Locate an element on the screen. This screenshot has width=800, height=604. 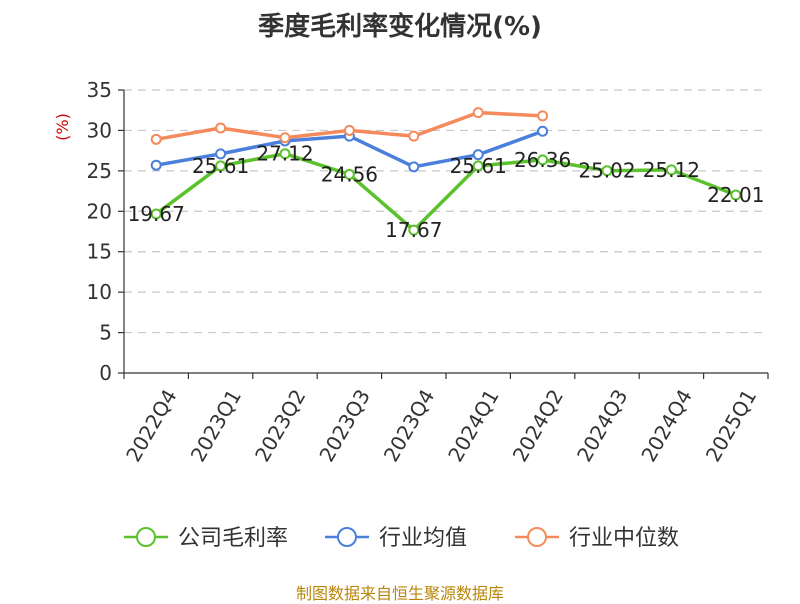
data-label: 25.12 is located at coordinates (671, 170).